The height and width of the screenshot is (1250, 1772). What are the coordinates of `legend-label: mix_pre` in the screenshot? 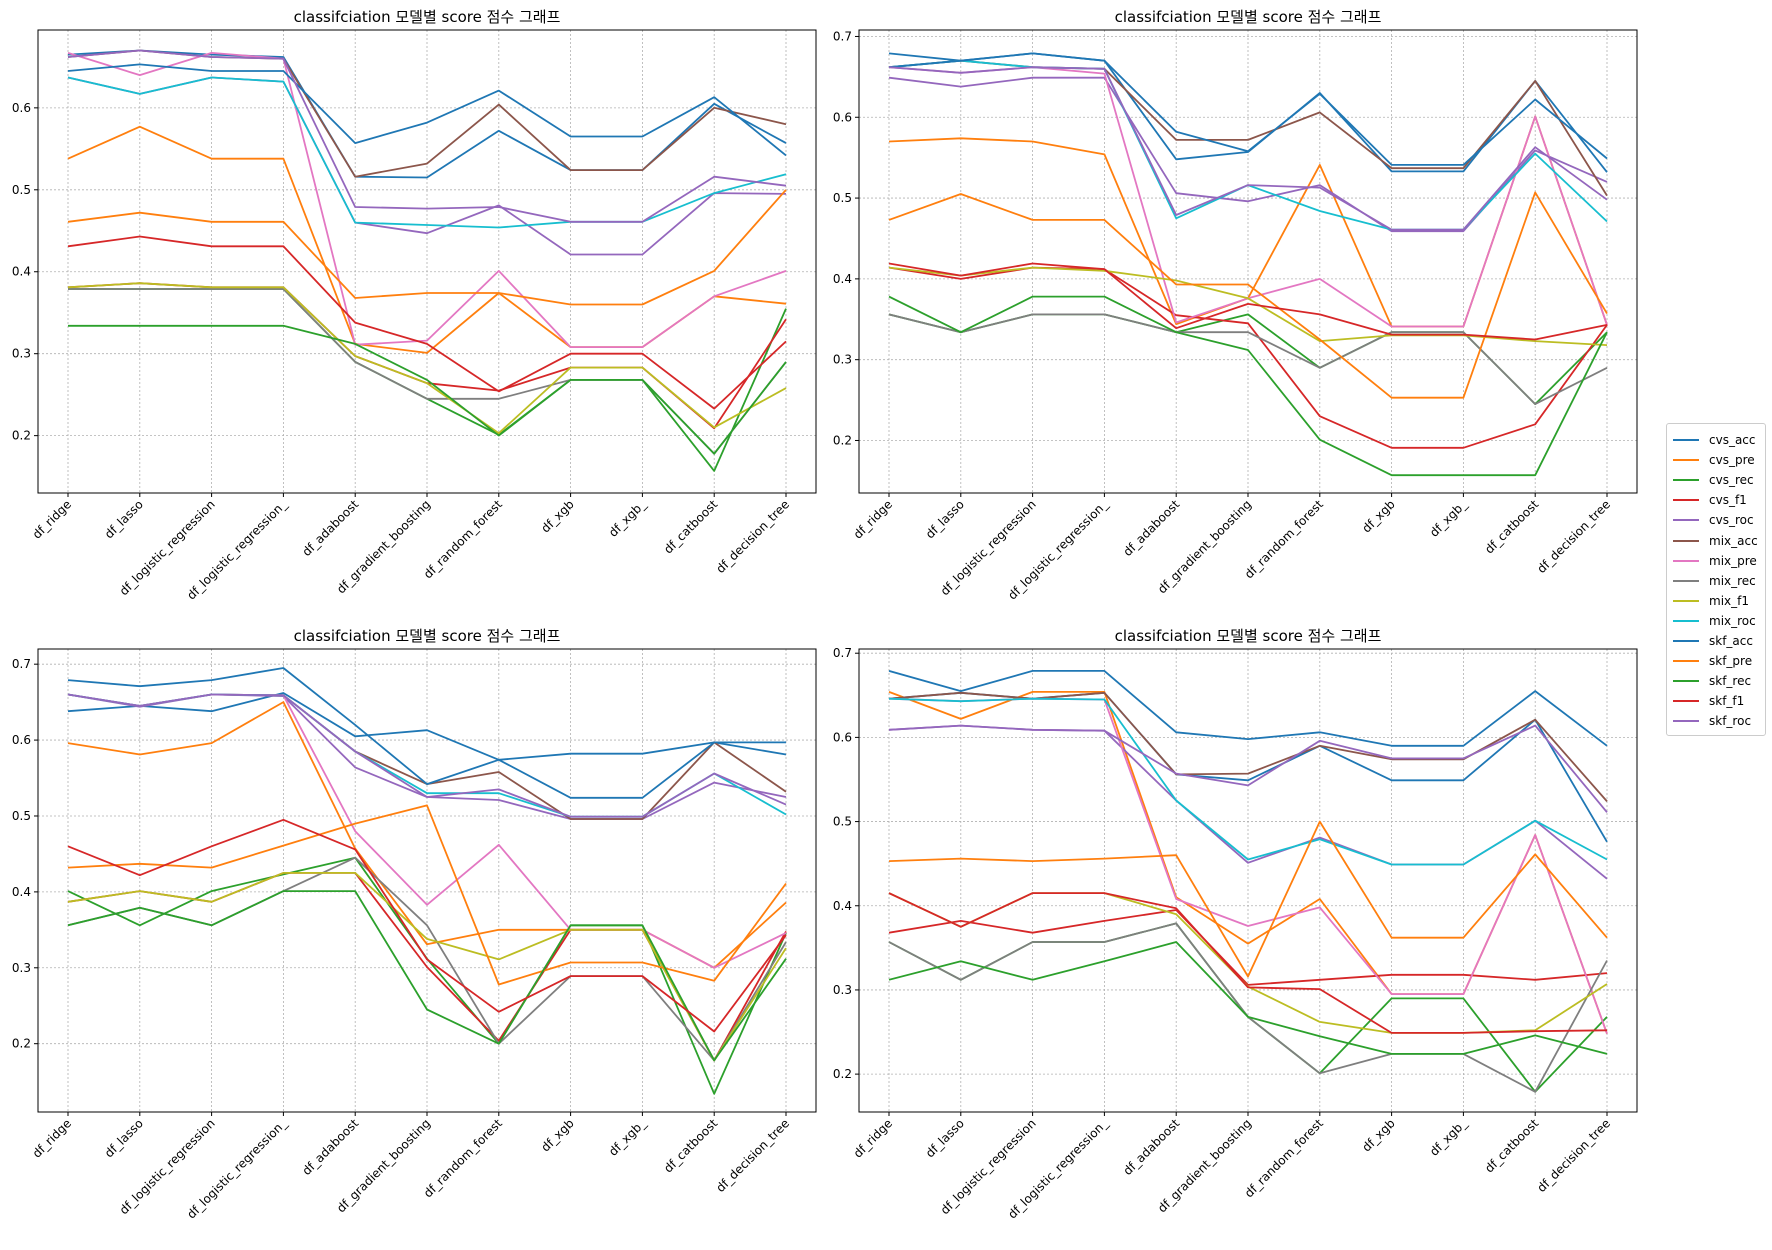 It's located at (1733, 560).